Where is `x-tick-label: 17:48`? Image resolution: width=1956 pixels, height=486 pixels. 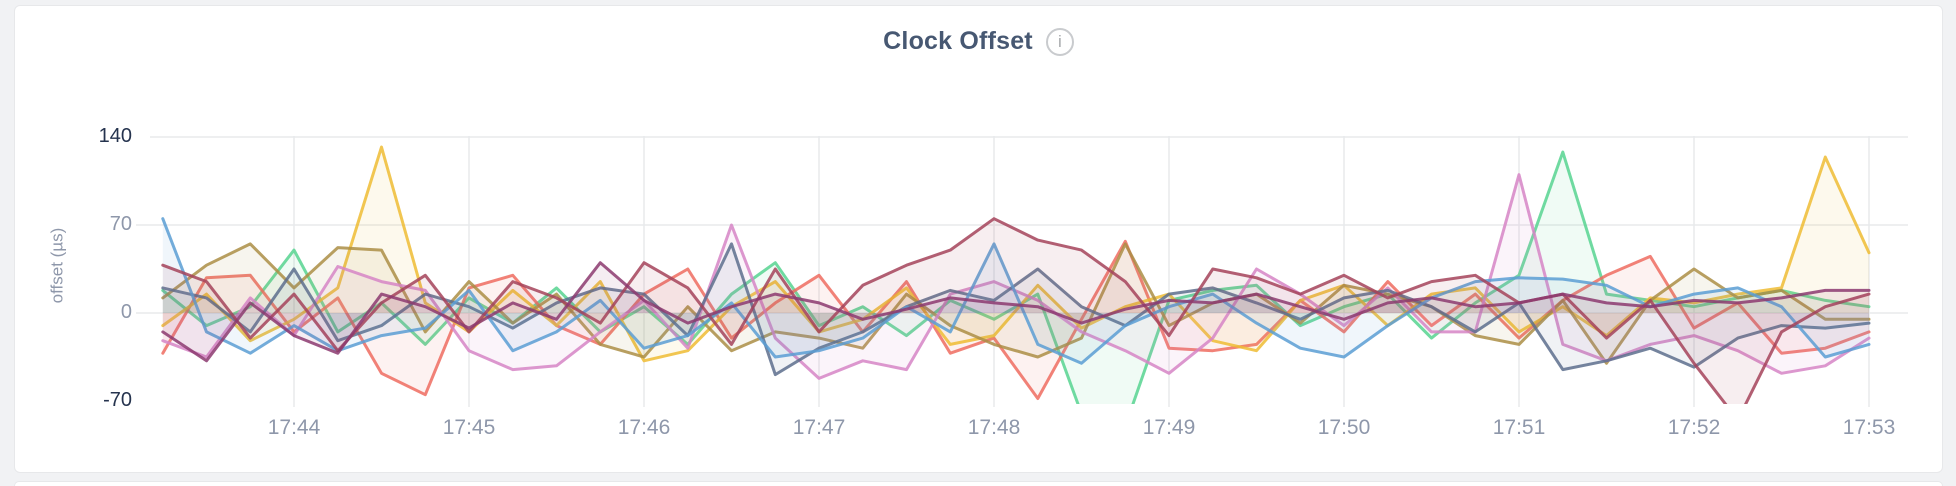
x-tick-label: 17:48 is located at coordinates (994, 427).